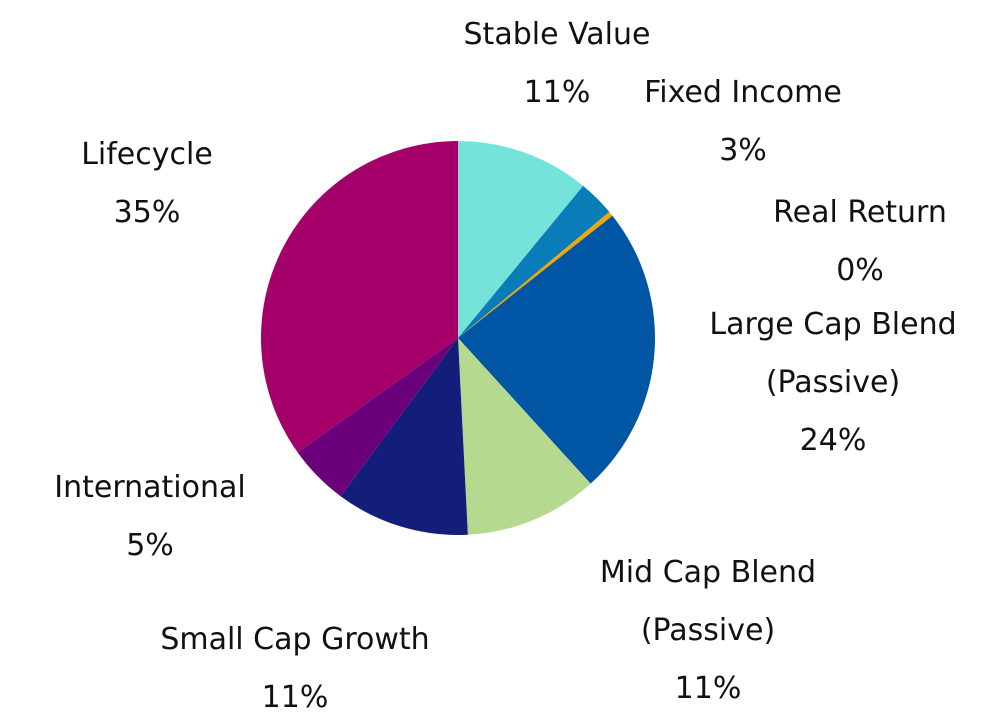 This screenshot has height=721, width=995. What do you see at coordinates (173, 184) in the screenshot?
I see `slice-label: Lifecycle 35%` at bounding box center [173, 184].